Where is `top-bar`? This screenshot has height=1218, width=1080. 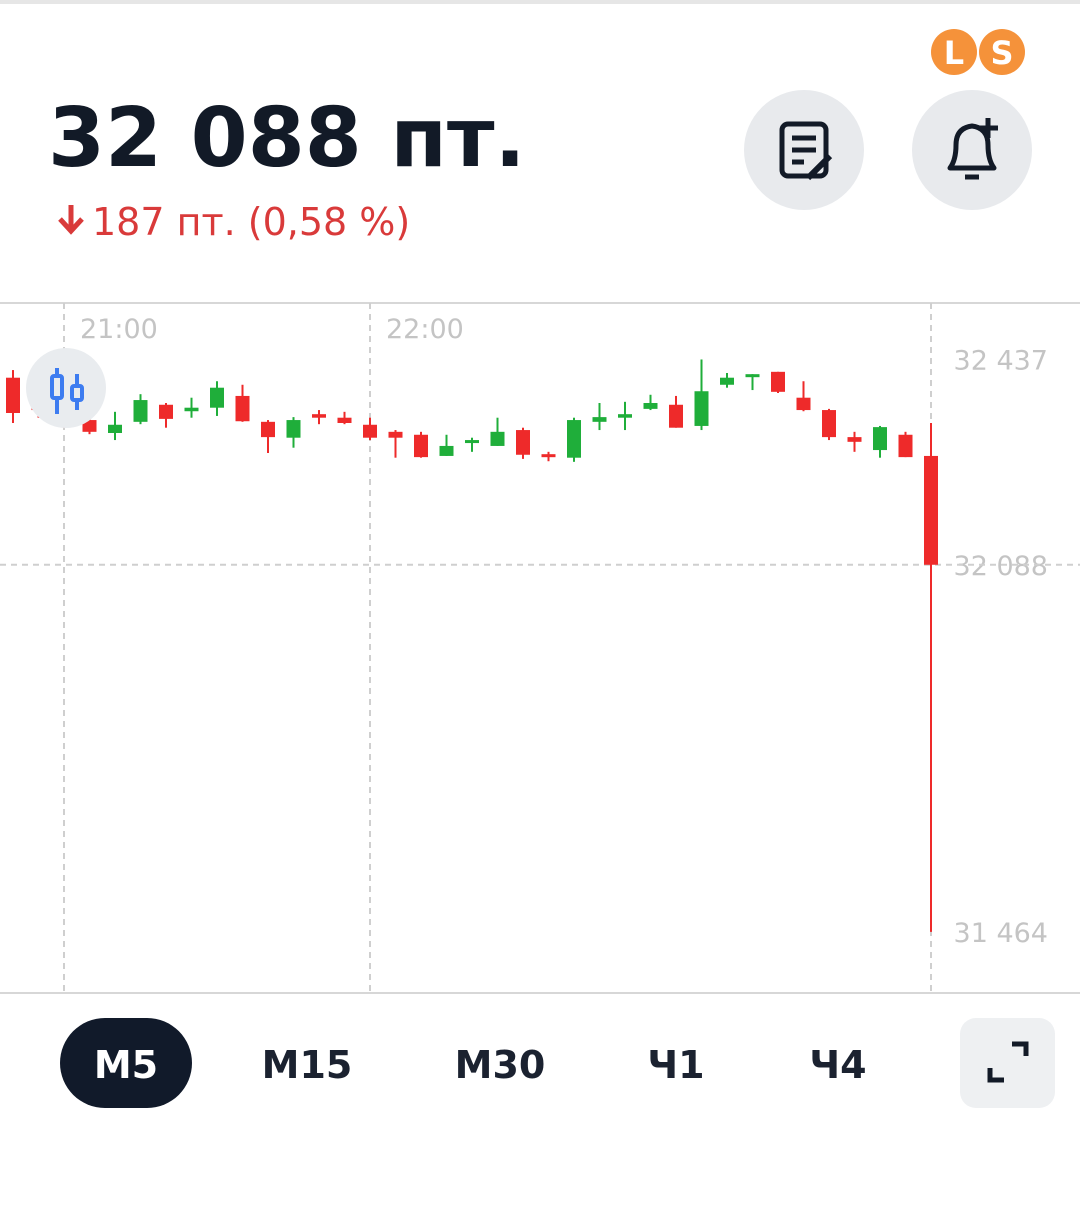
top-bar is located at coordinates (540, 2).